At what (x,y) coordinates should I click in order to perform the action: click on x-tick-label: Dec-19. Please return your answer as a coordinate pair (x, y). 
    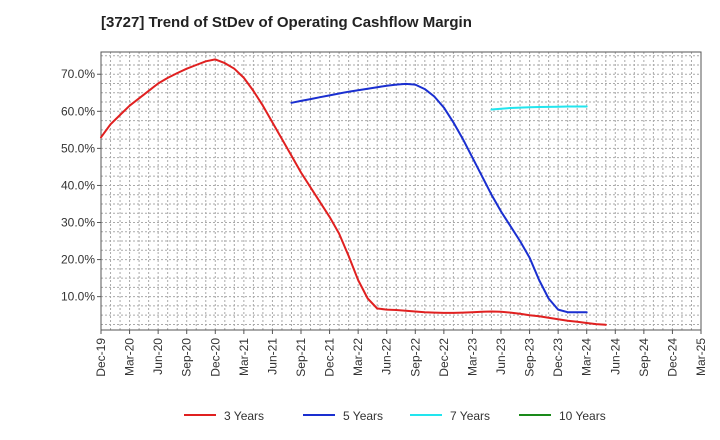
    Looking at the image, I should click on (101, 357).